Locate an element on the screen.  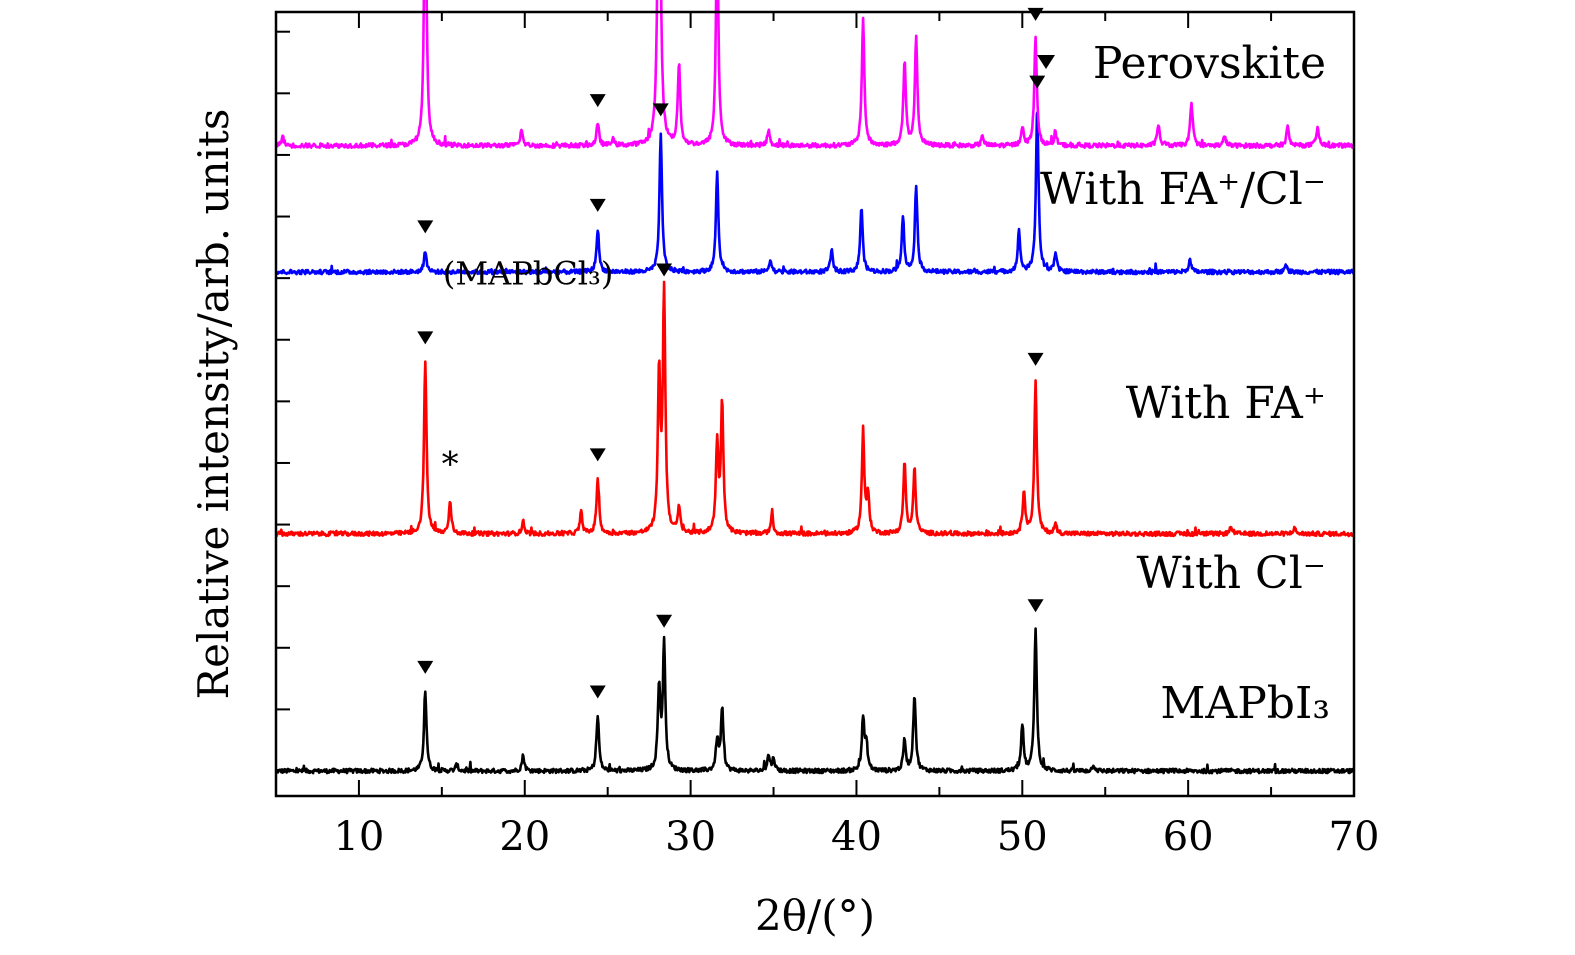
x-tick-label: 10 is located at coordinates (358, 837).